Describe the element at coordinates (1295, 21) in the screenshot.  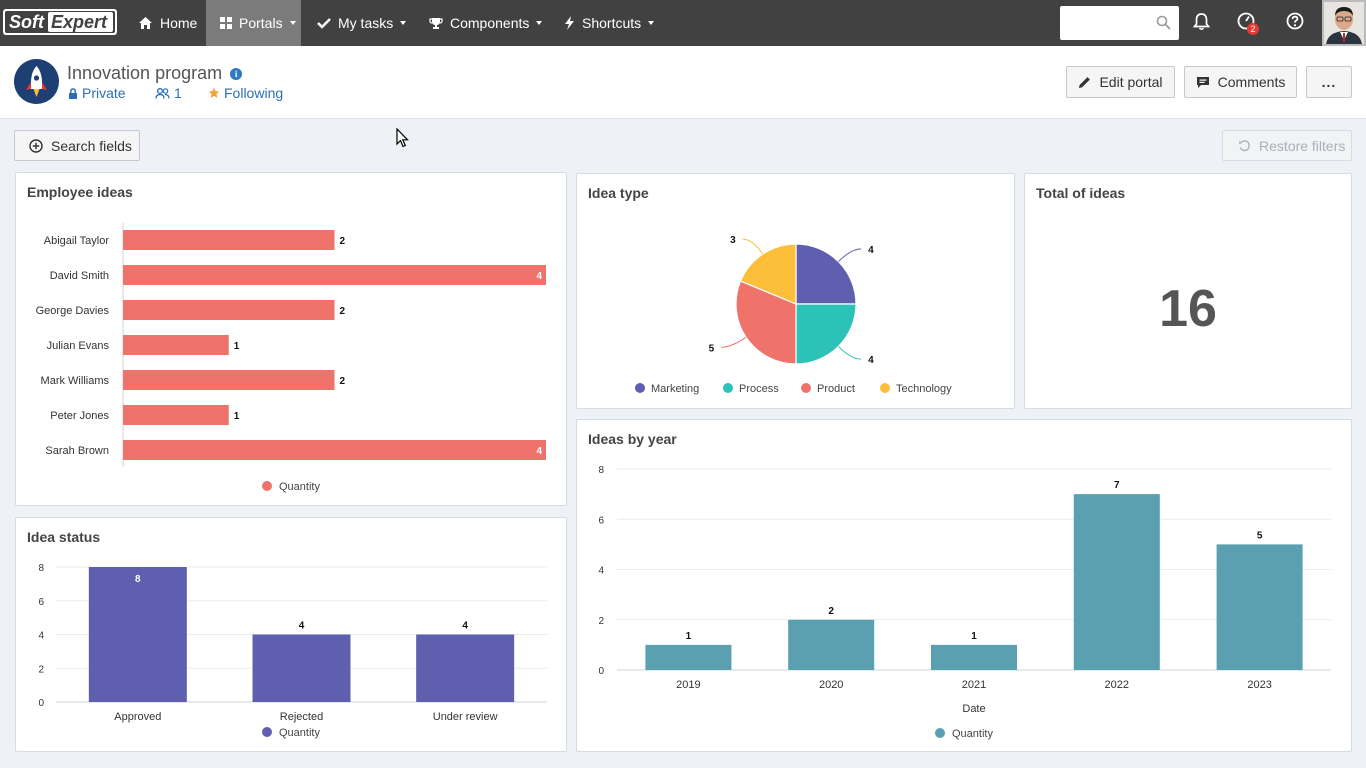
I see `help-icon` at that location.